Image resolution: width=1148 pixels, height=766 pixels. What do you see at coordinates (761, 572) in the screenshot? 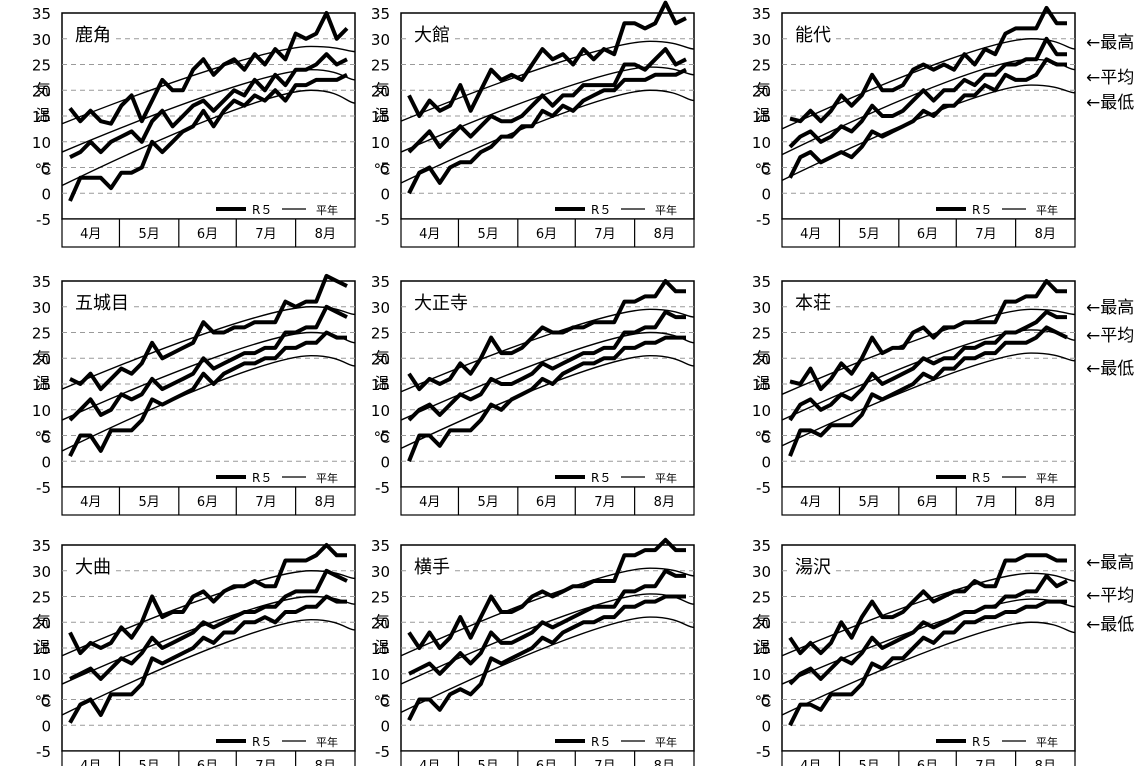
I see `y-tick-label: 30` at bounding box center [761, 572].